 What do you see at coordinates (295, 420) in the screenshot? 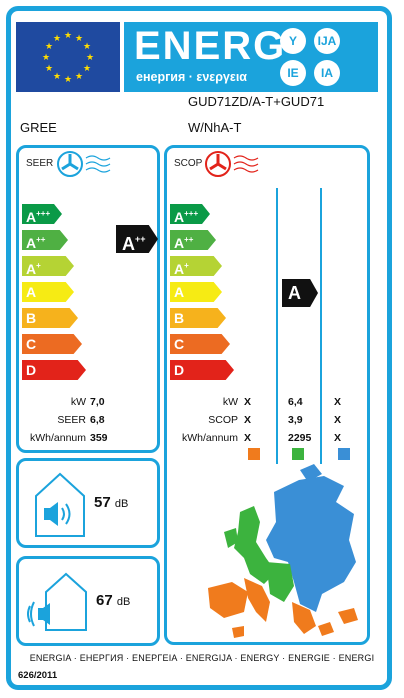
I see `scop-row-scop-c2: 3,9` at bounding box center [295, 420].